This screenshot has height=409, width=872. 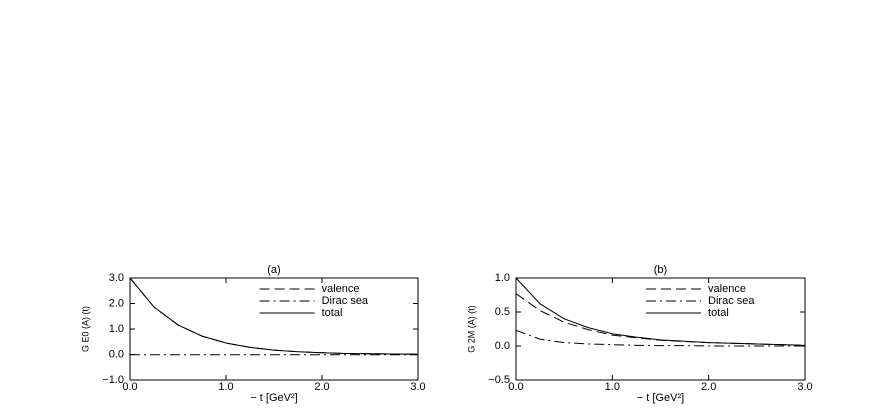 I want to click on y-axis-label: G E0 (A) (t), so click(x=85, y=329).